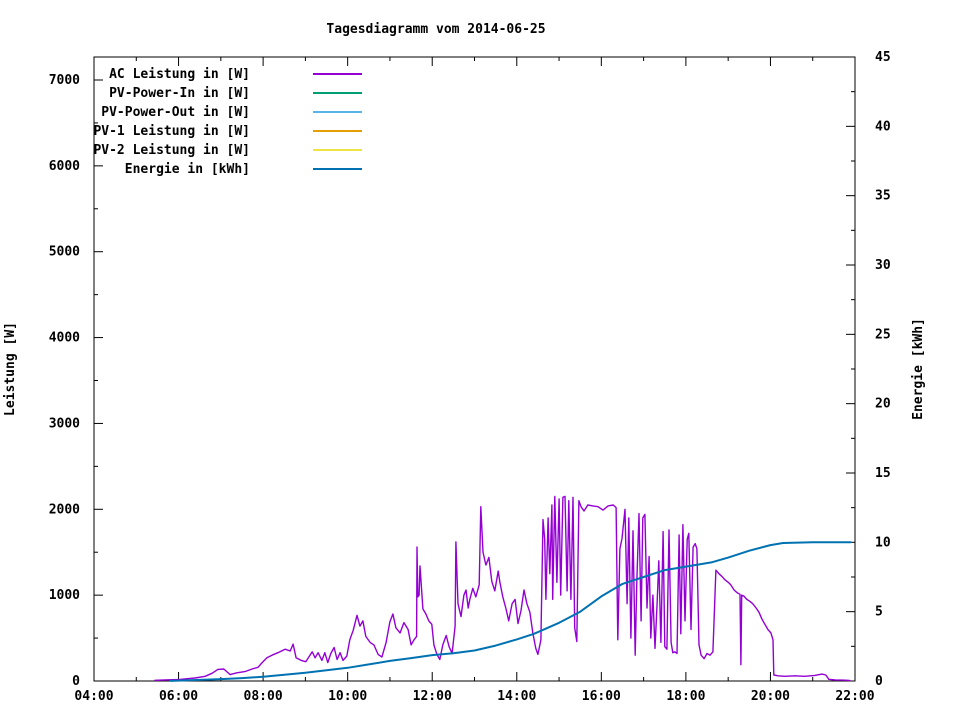 The height and width of the screenshot is (720, 960). Describe the element at coordinates (178, 696) in the screenshot. I see `x-tick-label: 06:00` at that location.